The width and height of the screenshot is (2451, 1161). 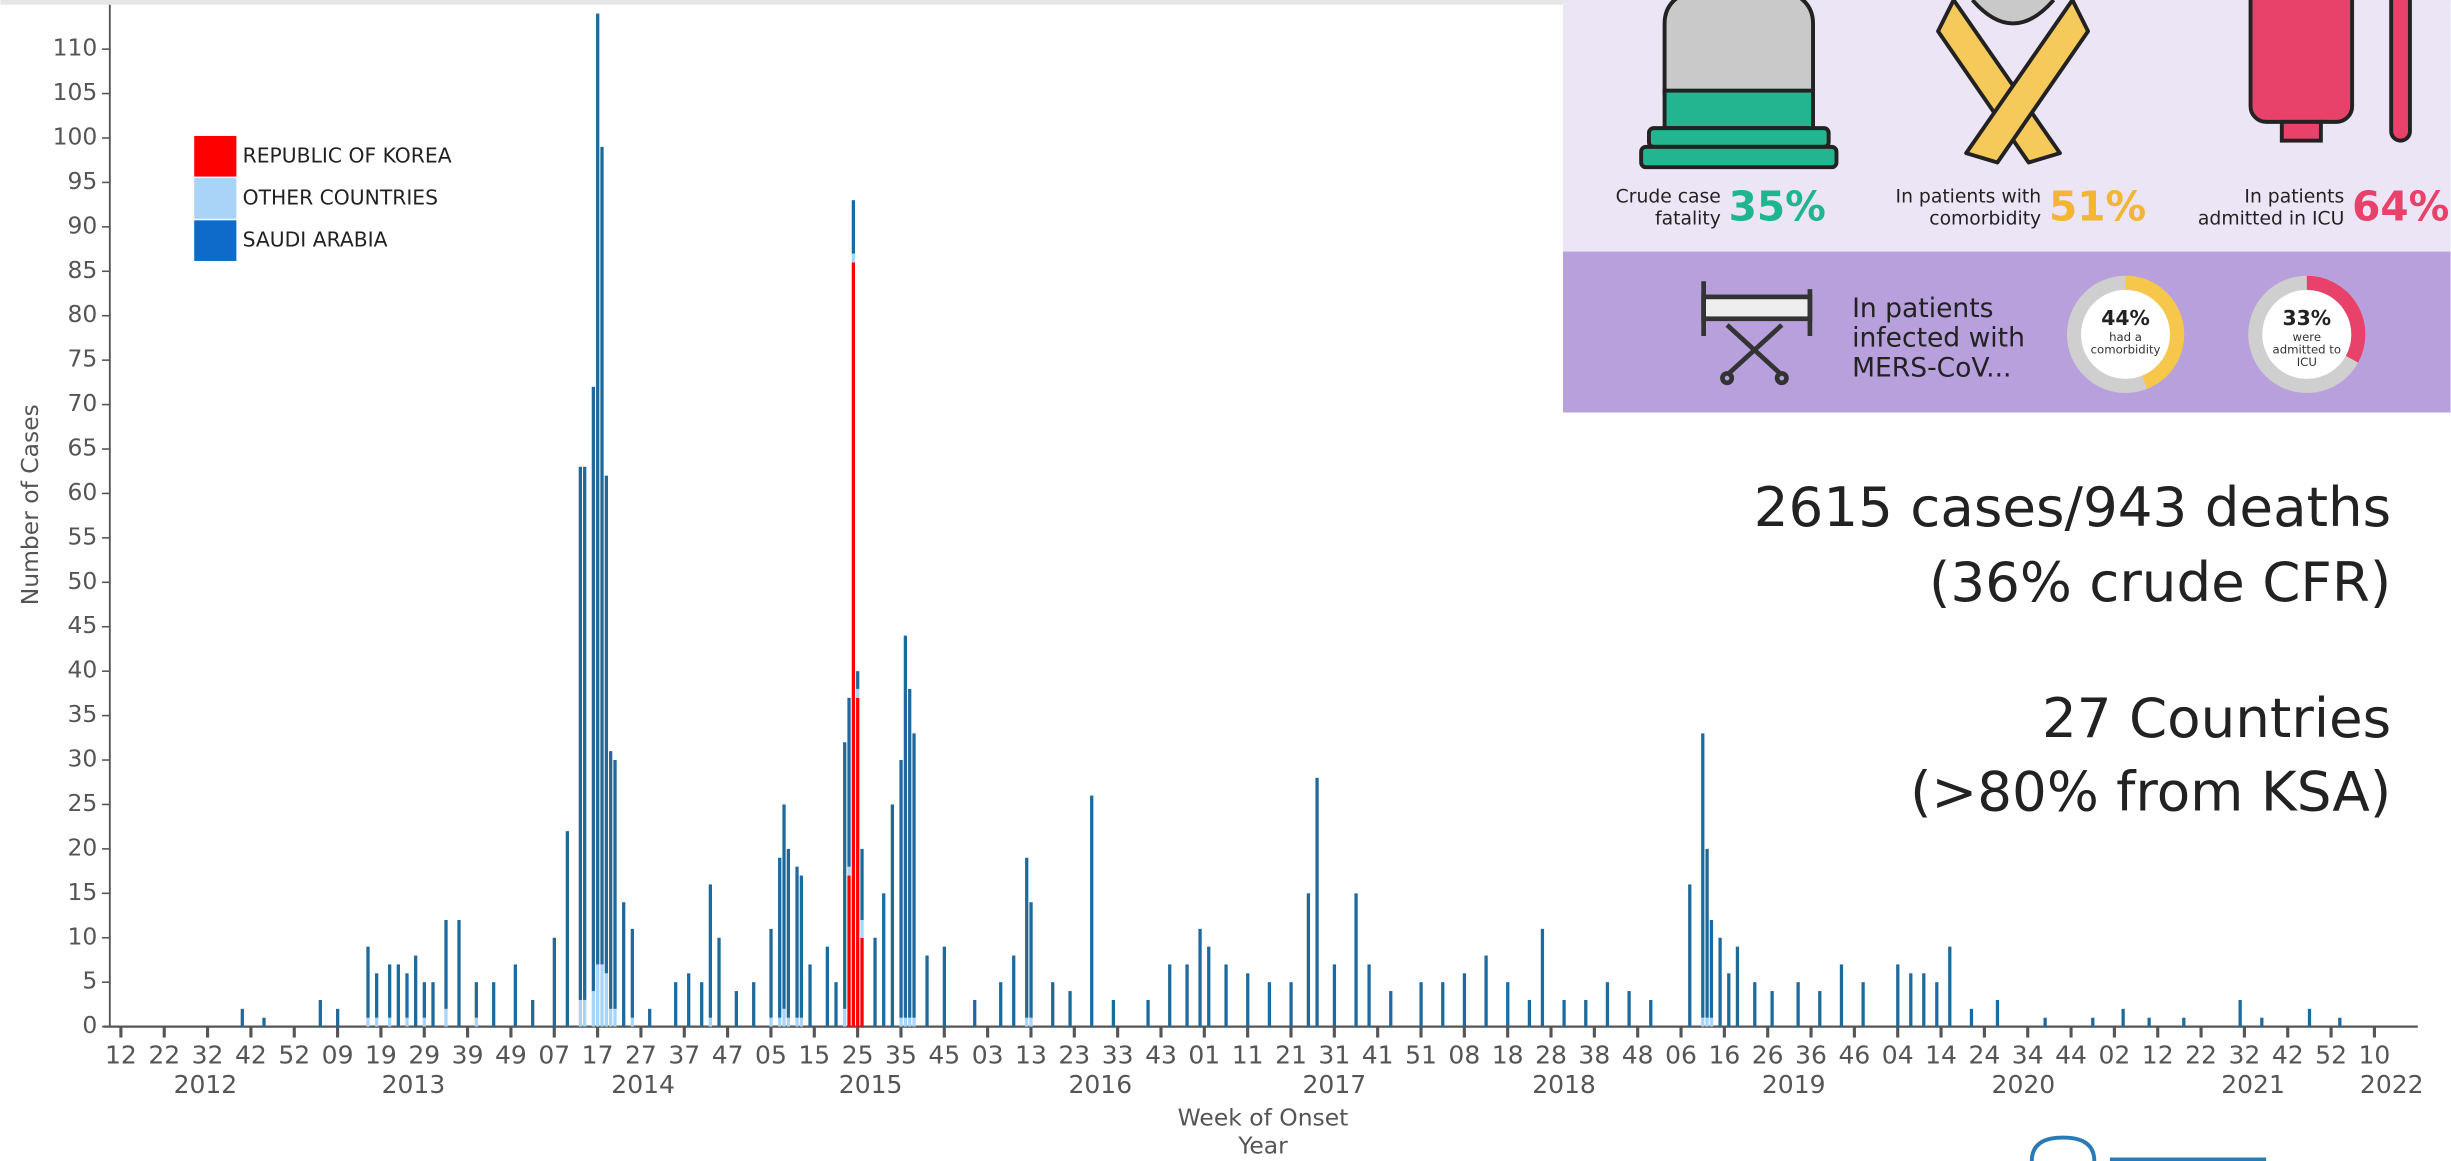 I want to click on stat-caption: In patients, so click(x=2294, y=196).